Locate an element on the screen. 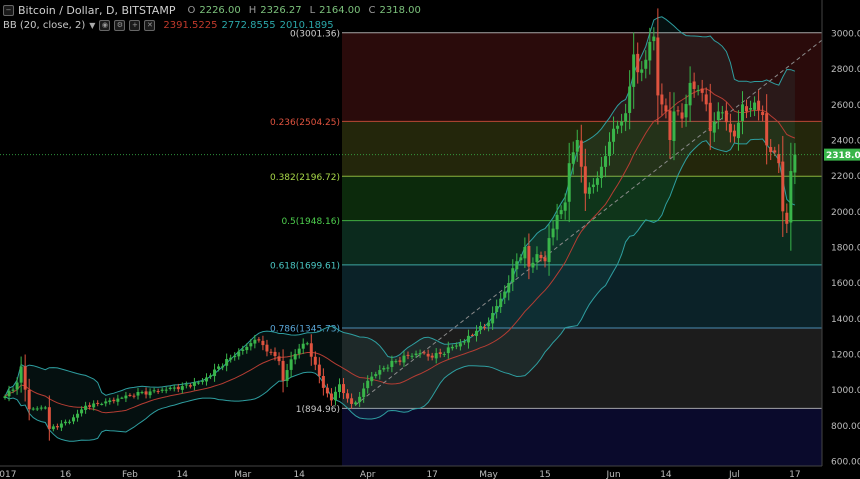 The width and height of the screenshot is (860, 479). fib-zone is located at coordinates (582, 437).